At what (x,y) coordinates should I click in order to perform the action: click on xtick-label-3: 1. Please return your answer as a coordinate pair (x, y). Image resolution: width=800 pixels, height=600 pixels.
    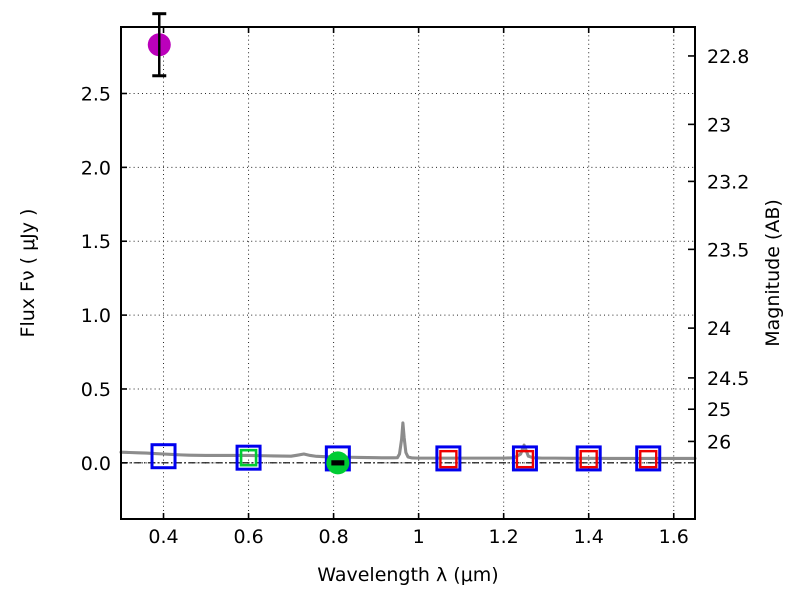
    Looking at the image, I should click on (419, 537).